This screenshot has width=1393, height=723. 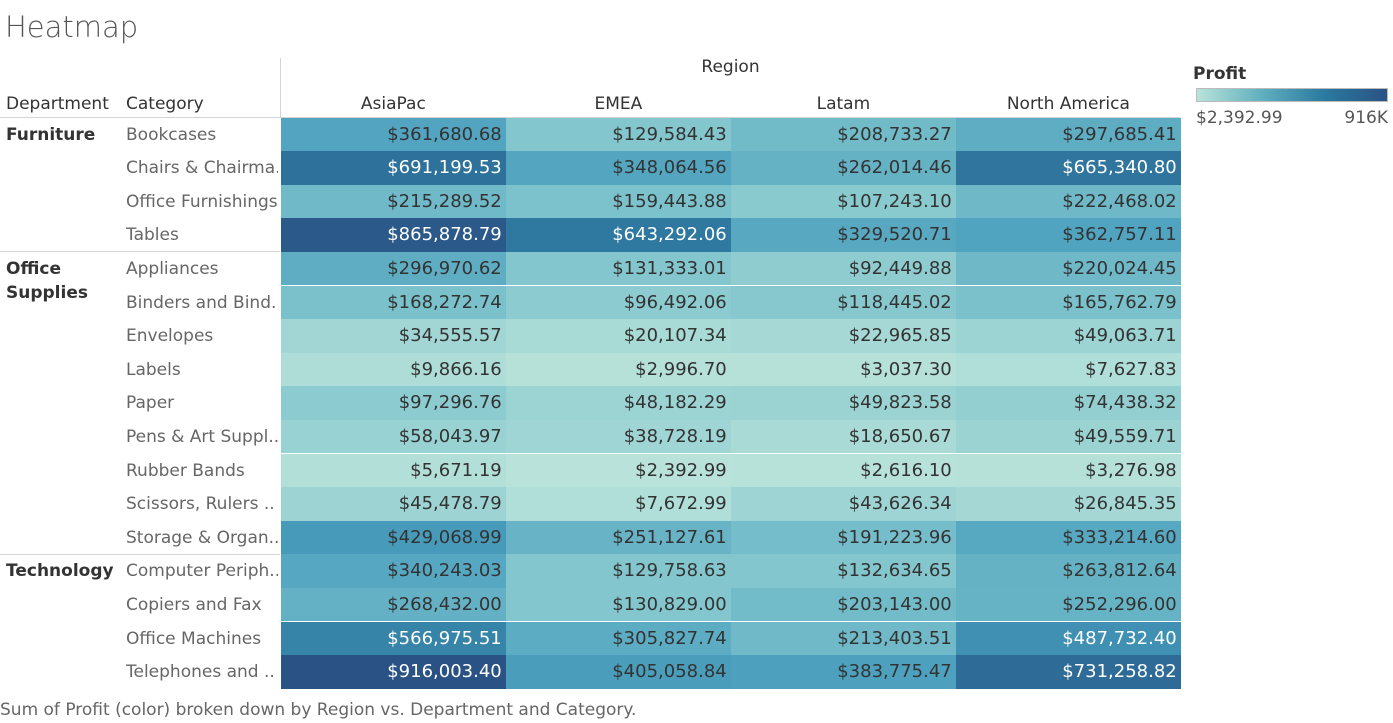 What do you see at coordinates (618, 268) in the screenshot?
I see `heatmap-cell: $131,333.01` at bounding box center [618, 268].